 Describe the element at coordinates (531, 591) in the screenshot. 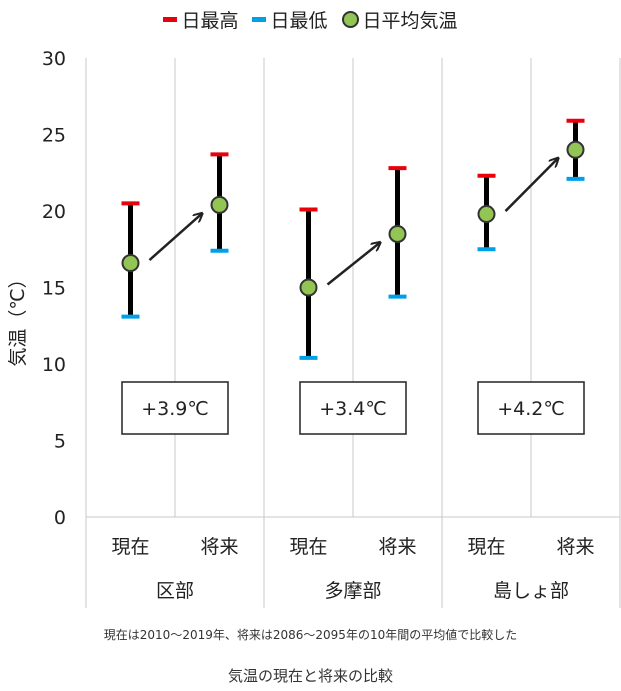

I see `group-label: 島しょ部` at that location.